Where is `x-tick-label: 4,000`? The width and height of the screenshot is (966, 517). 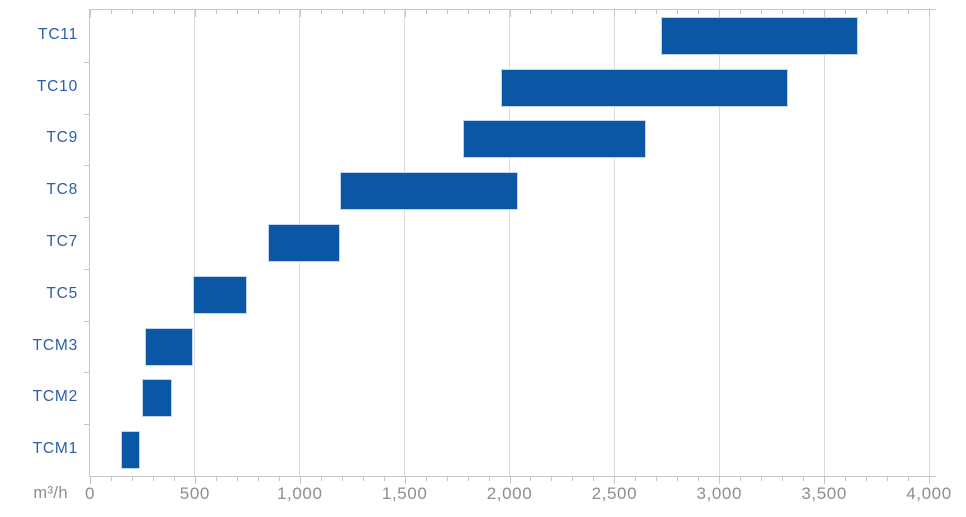
x-tick-label: 4,000 is located at coordinates (929, 493).